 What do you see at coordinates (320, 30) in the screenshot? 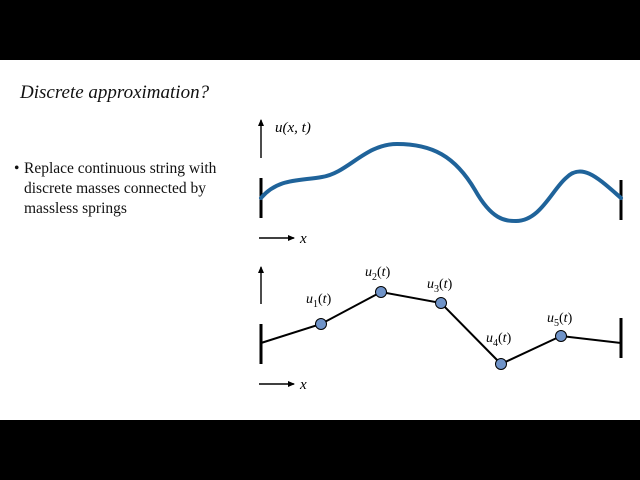
I see `letterbox-top` at bounding box center [320, 30].